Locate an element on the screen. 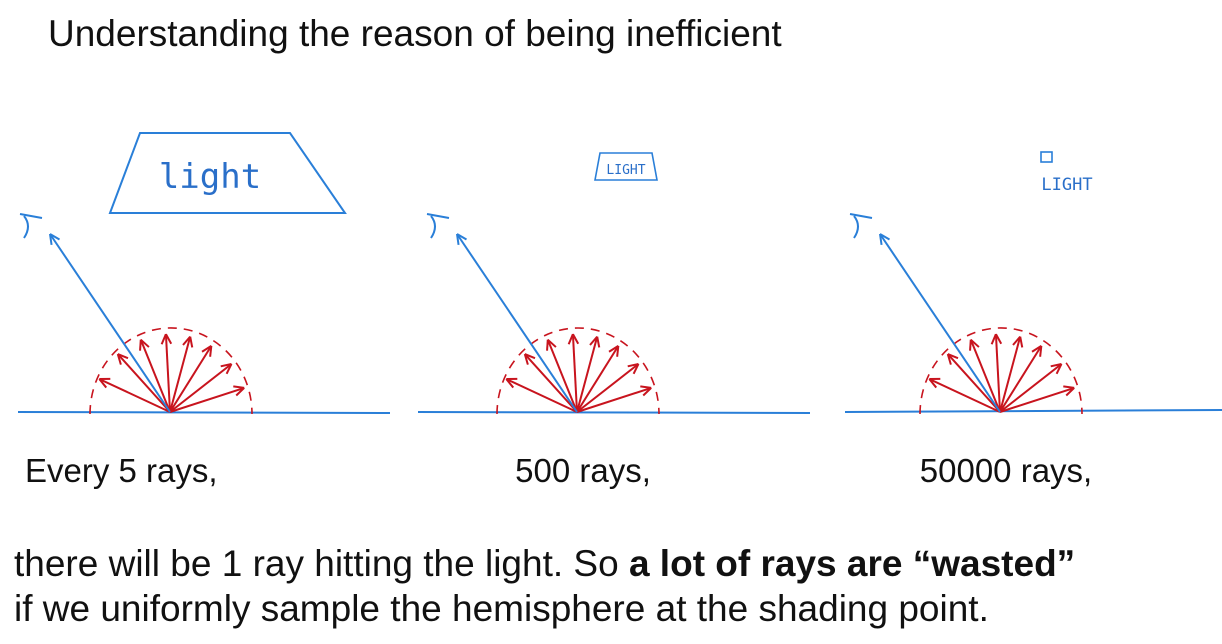 Image resolution: width=1222 pixels, height=644 pixels. caption: Every 5 rays, is located at coordinates (121, 470).